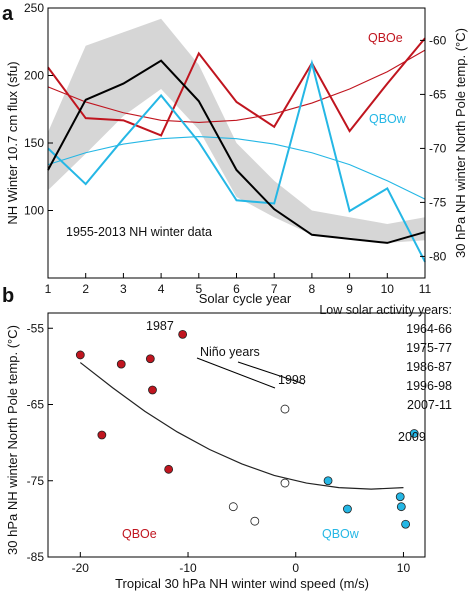 Image resolution: width=474 pixels, height=594 pixels. What do you see at coordinates (139, 232) in the screenshot?
I see `data-period-annotation: 1955-2013 NH winter data` at bounding box center [139, 232].